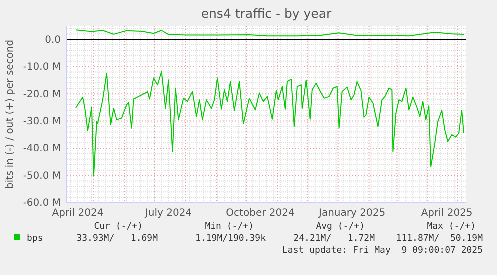 This screenshot has height=275, width=497. What do you see at coordinates (42, 68) in the screenshot?
I see `y-tick-label: -10.0 M` at bounding box center [42, 68].